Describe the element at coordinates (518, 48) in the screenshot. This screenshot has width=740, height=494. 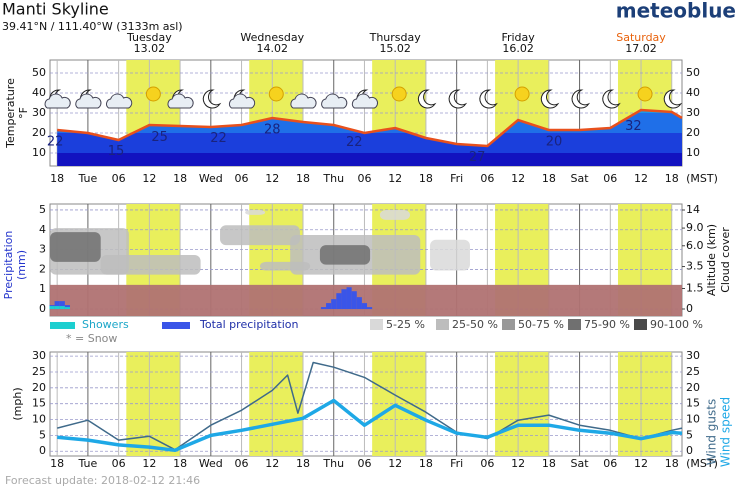
I see `day-date: 16.02` at that location.